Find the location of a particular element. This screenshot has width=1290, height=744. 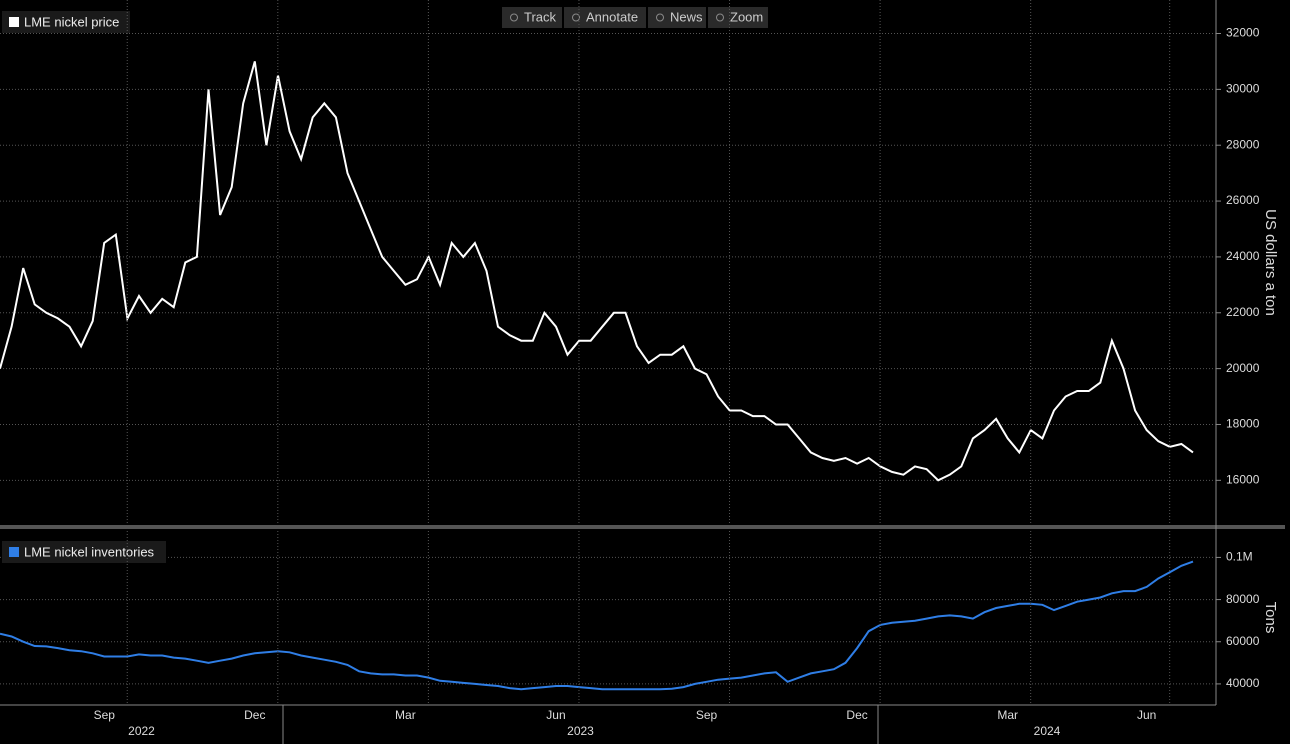

y-tick-label: 18000 is located at coordinates (1243, 424).